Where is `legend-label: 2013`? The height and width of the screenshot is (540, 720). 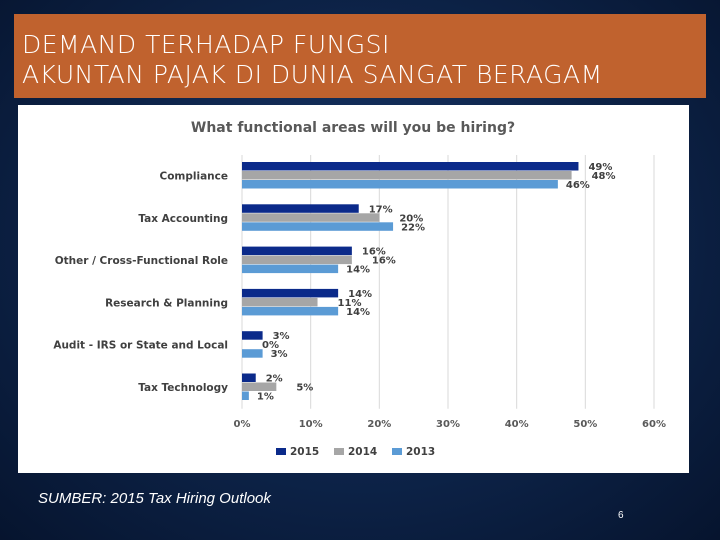 legend-label: 2013 is located at coordinates (420, 452).